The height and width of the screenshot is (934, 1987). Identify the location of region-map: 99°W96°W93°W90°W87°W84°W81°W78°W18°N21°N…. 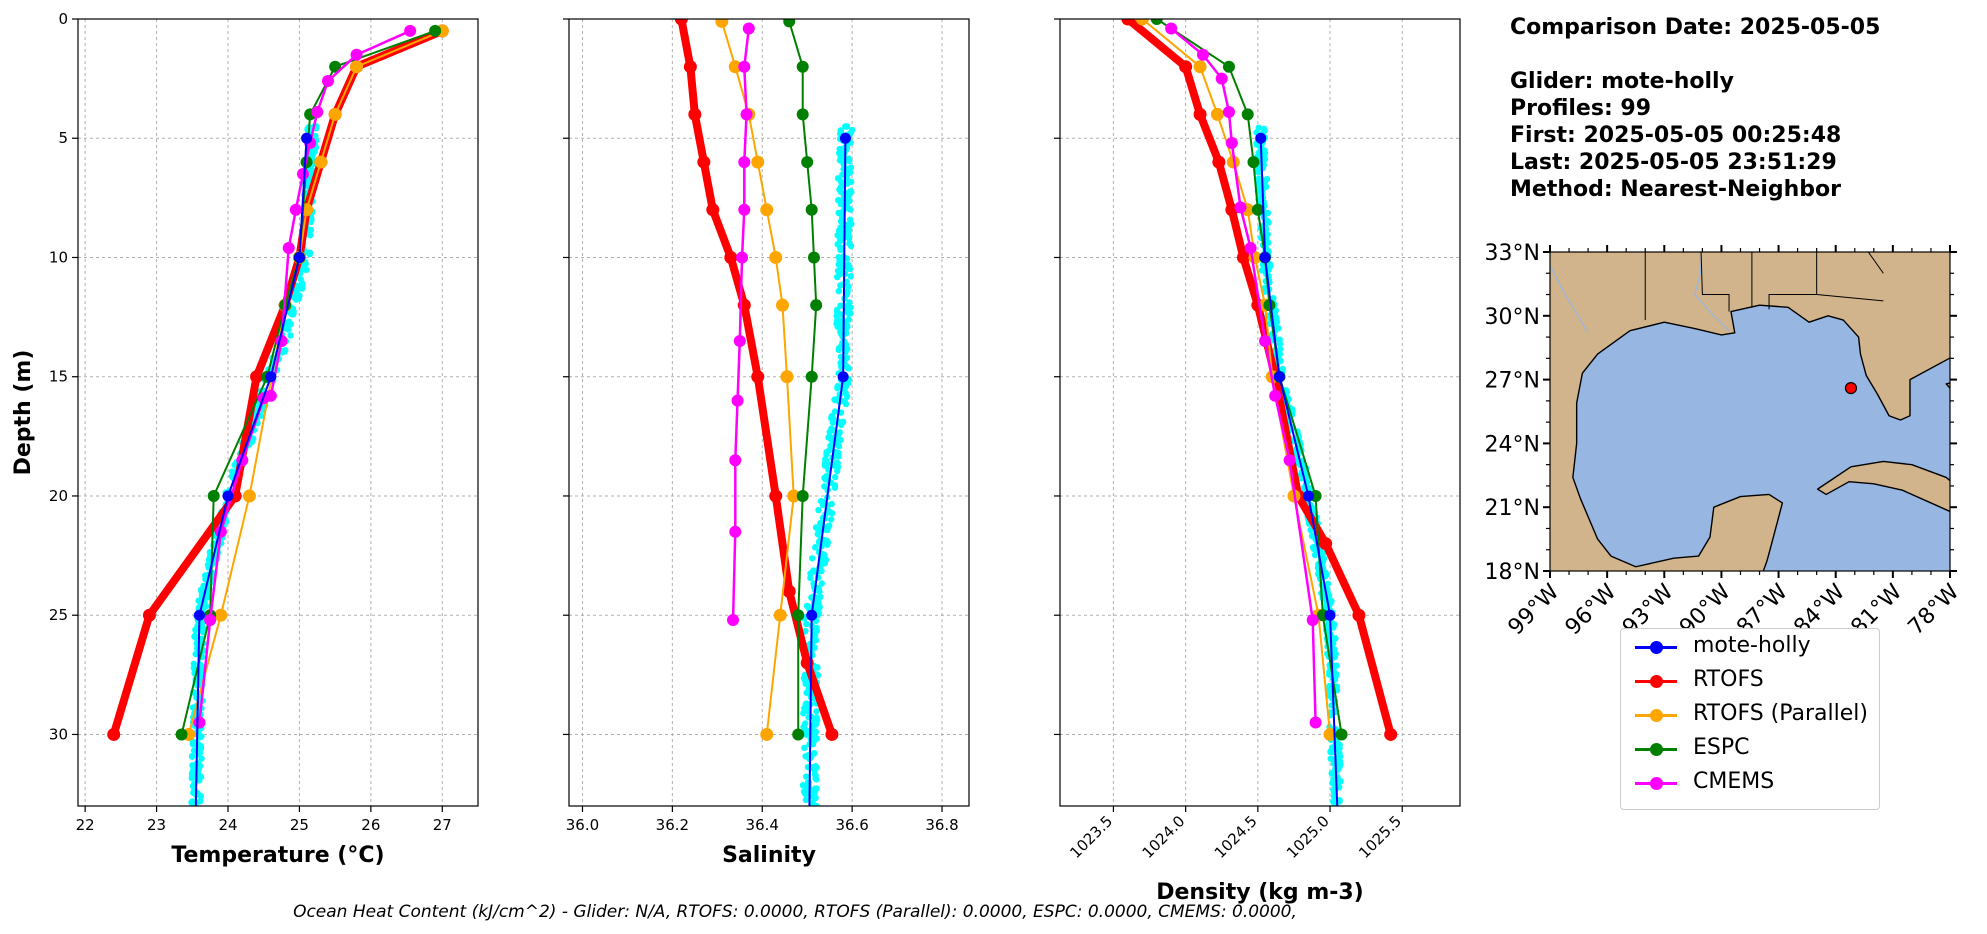
(1725, 440).